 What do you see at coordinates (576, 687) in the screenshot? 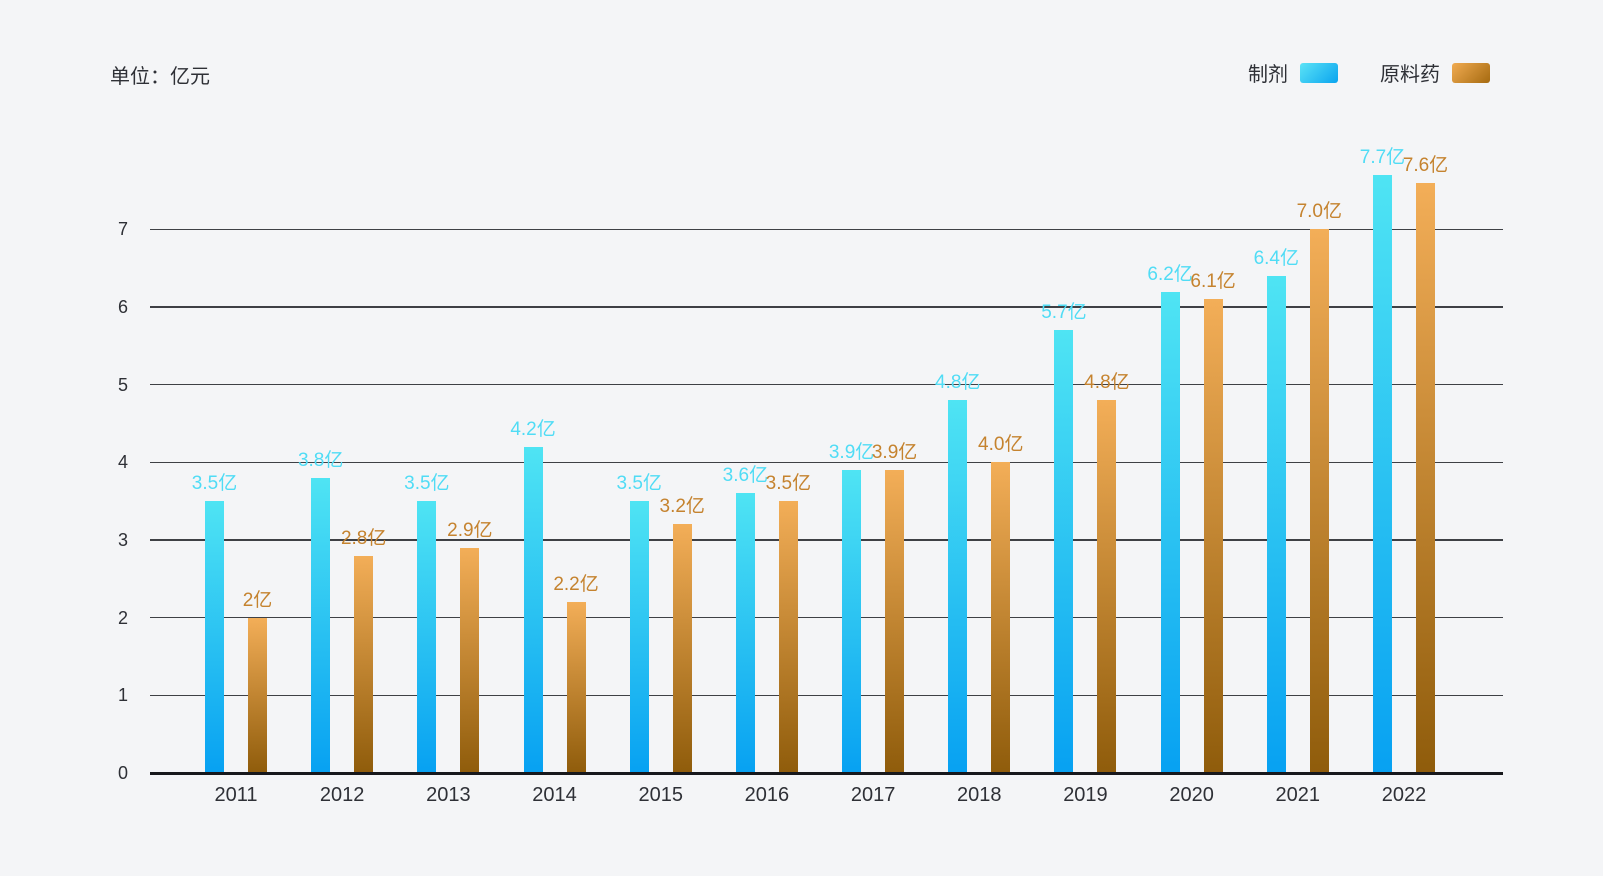
I see `bar-s1-2014` at bounding box center [576, 687].